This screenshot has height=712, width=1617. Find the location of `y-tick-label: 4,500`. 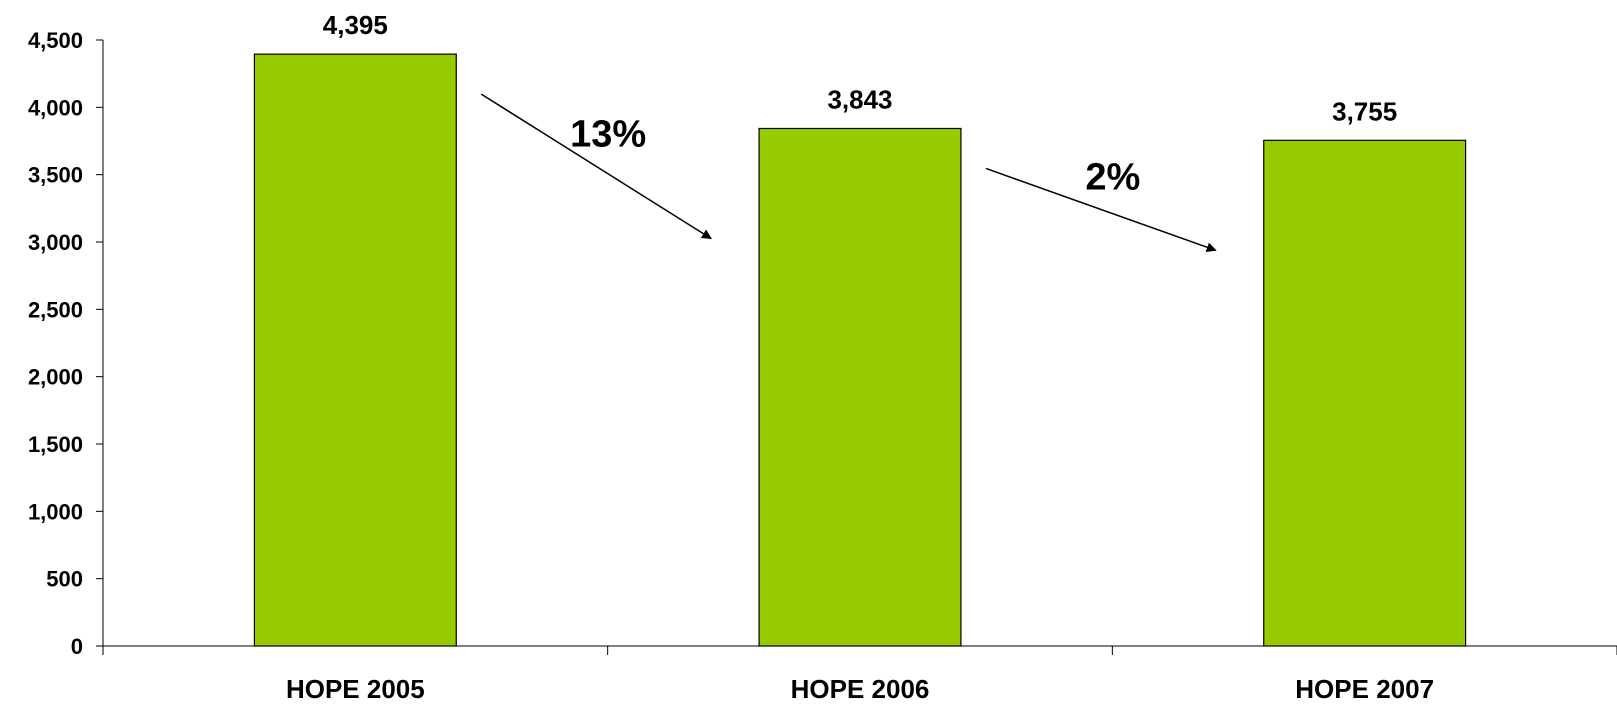

y-tick-label: 4,500 is located at coordinates (55, 40).